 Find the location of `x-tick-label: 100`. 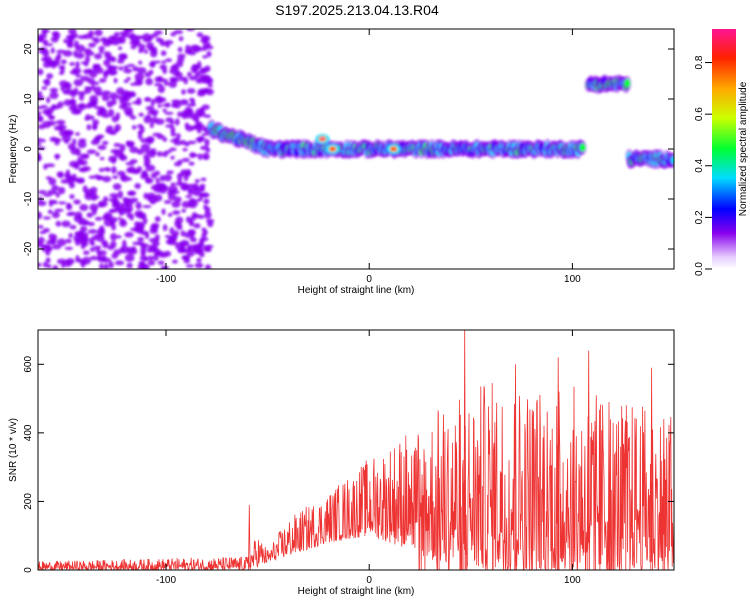

x-tick-label: 100 is located at coordinates (572, 580).